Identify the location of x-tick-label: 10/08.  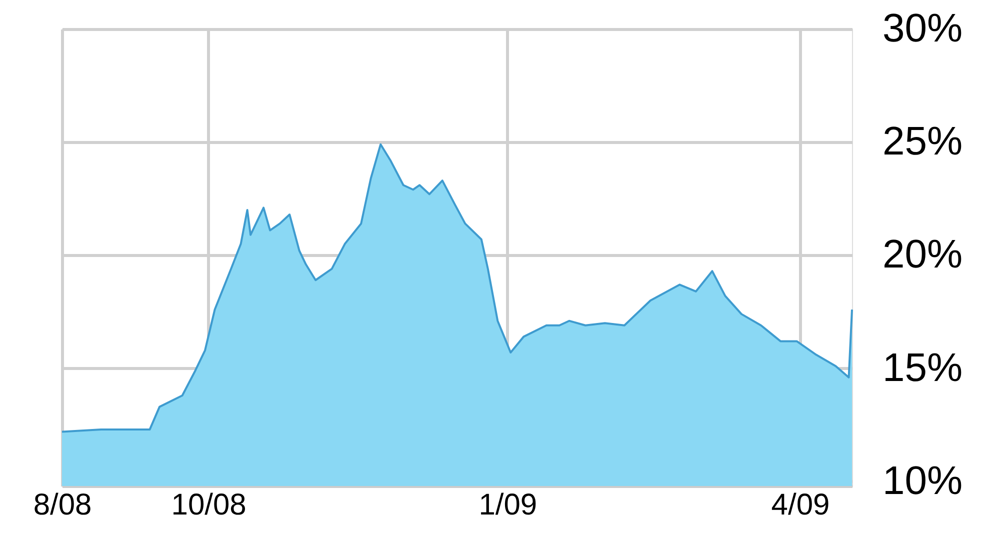
(208, 505).